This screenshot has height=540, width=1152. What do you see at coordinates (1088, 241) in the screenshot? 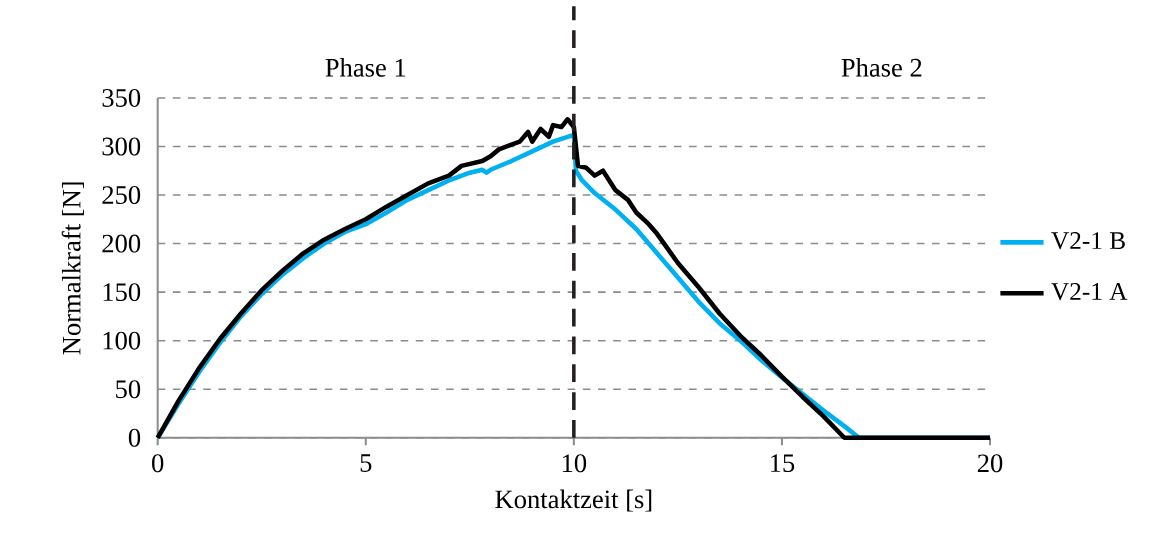
I see `legend-label: V2-1 B` at bounding box center [1088, 241].